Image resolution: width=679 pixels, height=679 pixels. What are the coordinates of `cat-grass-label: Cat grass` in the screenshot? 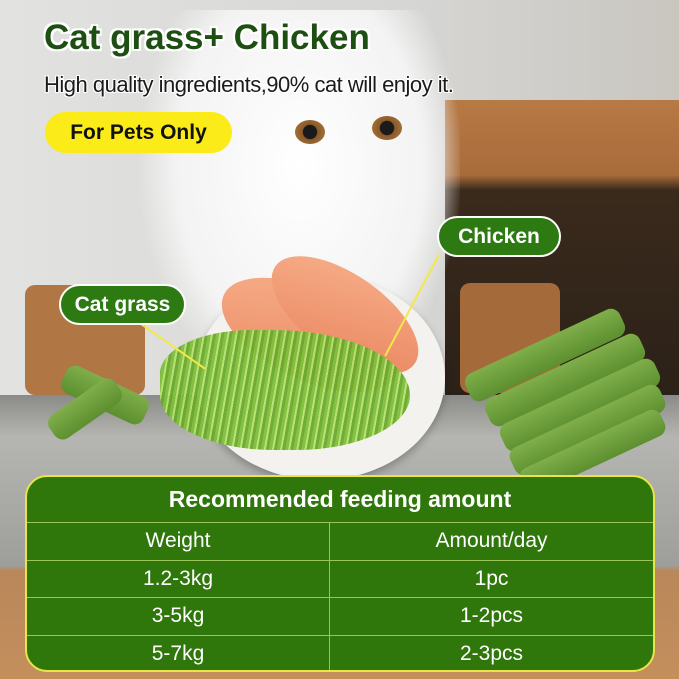 It's located at (122, 304).